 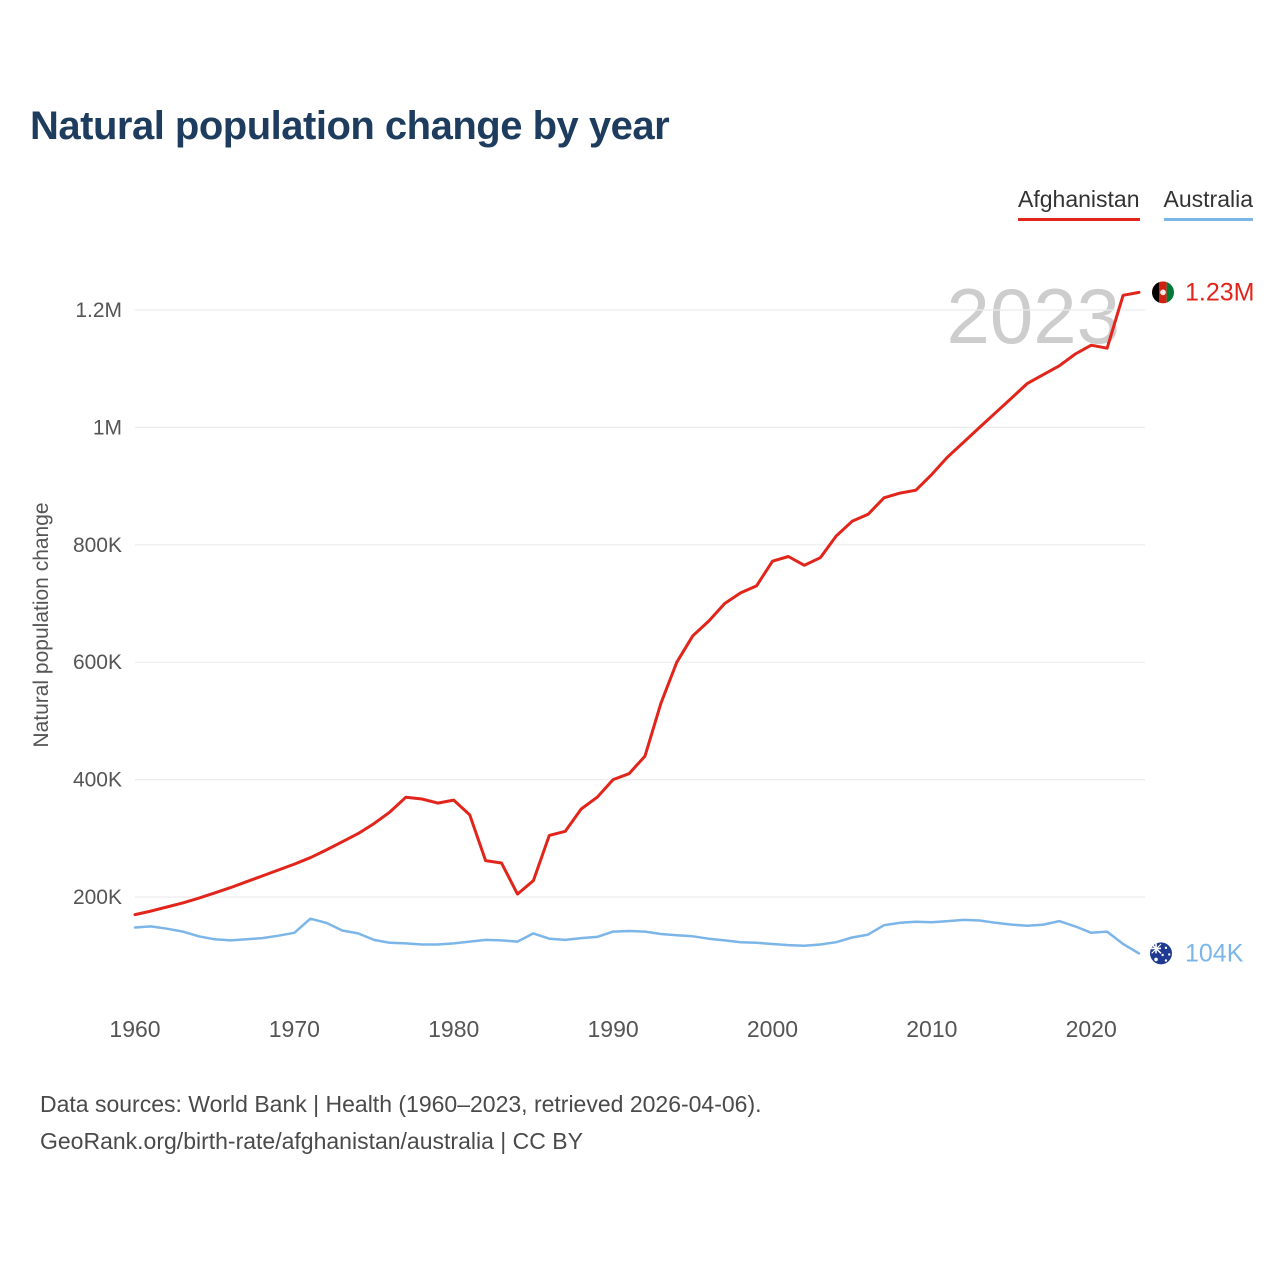 What do you see at coordinates (1208, 199) in the screenshot?
I see `legend-label-australia: Australia` at bounding box center [1208, 199].